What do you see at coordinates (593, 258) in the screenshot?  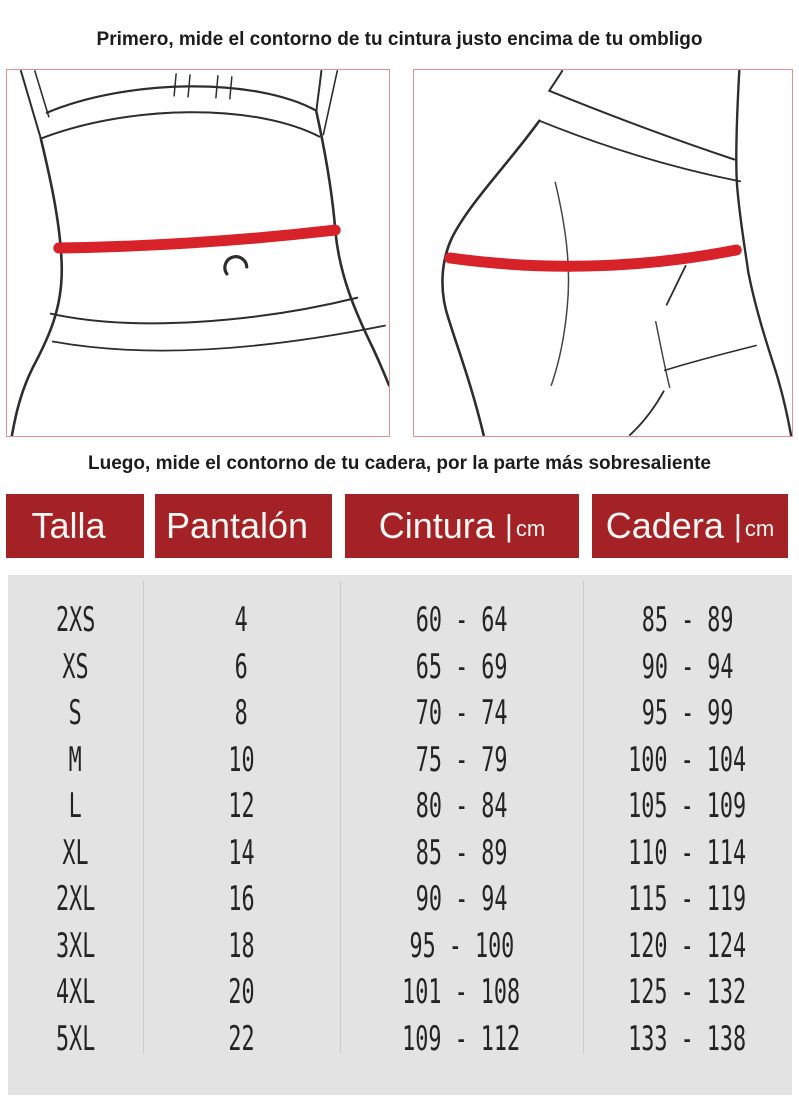 I see `hip-measuring-band` at bounding box center [593, 258].